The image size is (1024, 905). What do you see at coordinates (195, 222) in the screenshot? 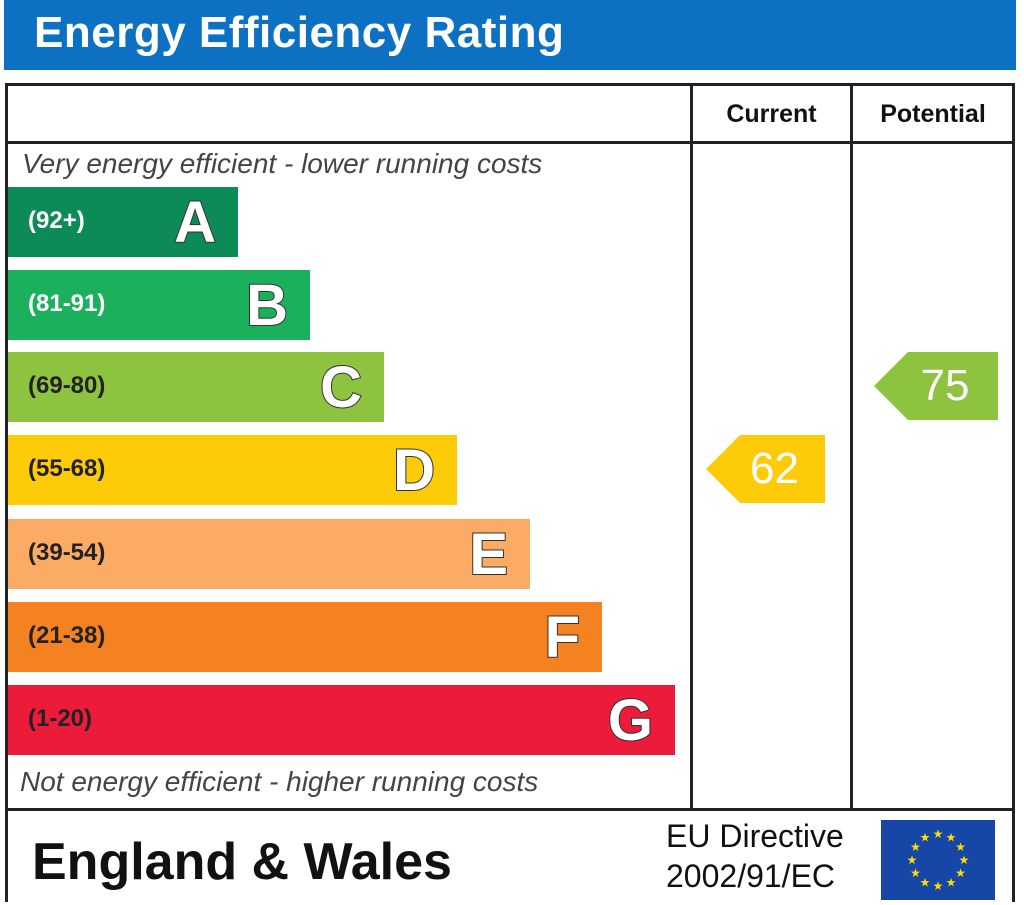
I see `band-letter: A` at bounding box center [195, 222].